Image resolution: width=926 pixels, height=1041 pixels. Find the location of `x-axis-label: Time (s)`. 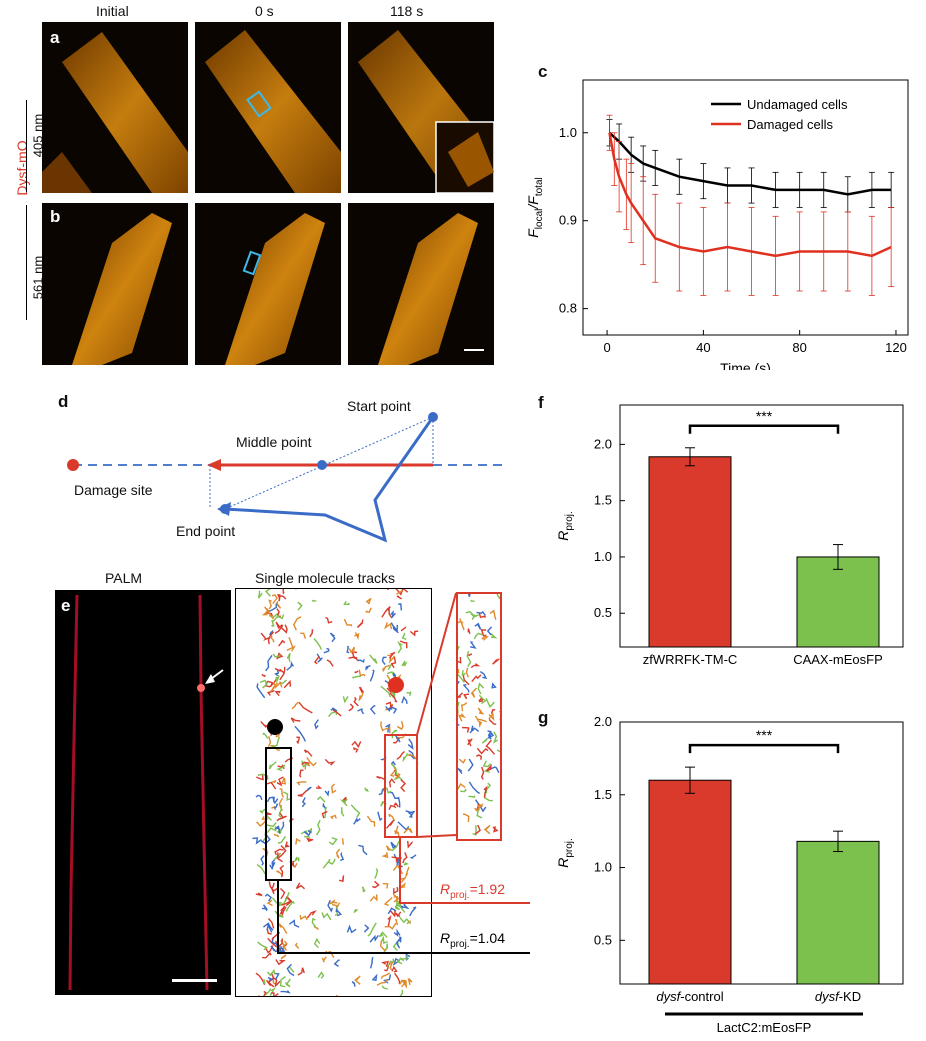

x-axis-label: Time (s) is located at coordinates (745, 365).